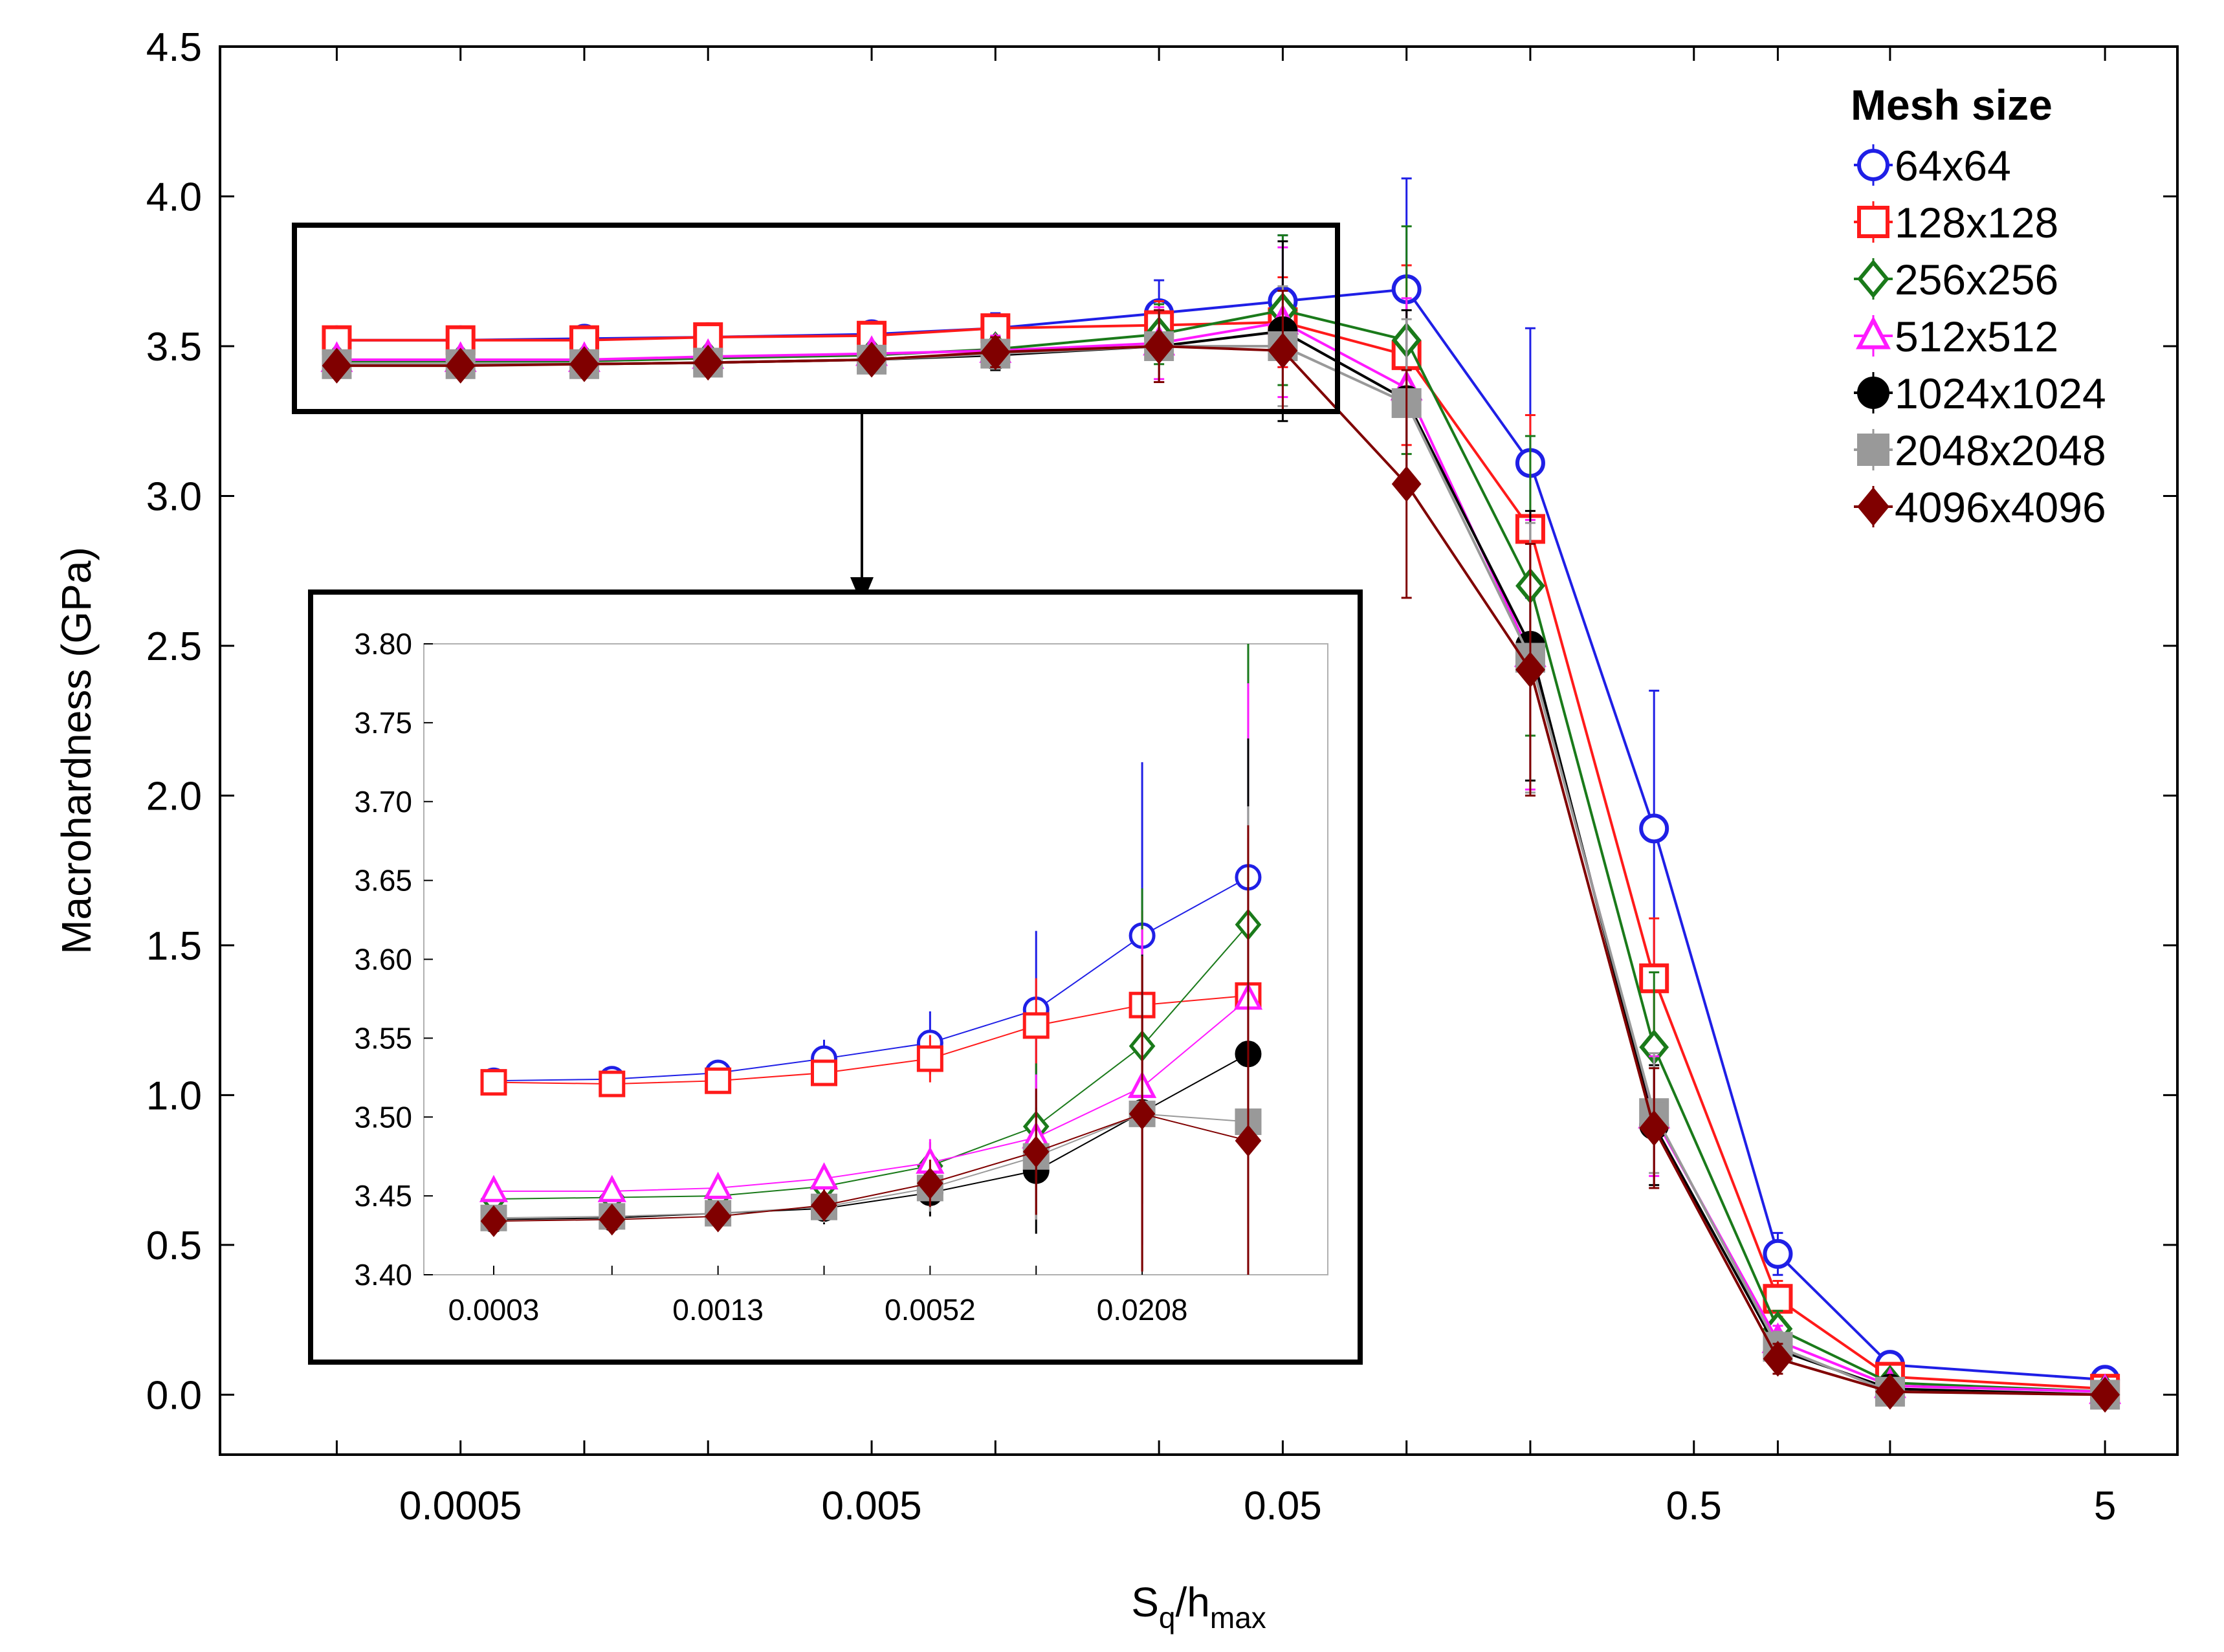 The width and height of the screenshot is (2224, 1652). I want to click on y-tick-label: 0.5, so click(174, 1246).